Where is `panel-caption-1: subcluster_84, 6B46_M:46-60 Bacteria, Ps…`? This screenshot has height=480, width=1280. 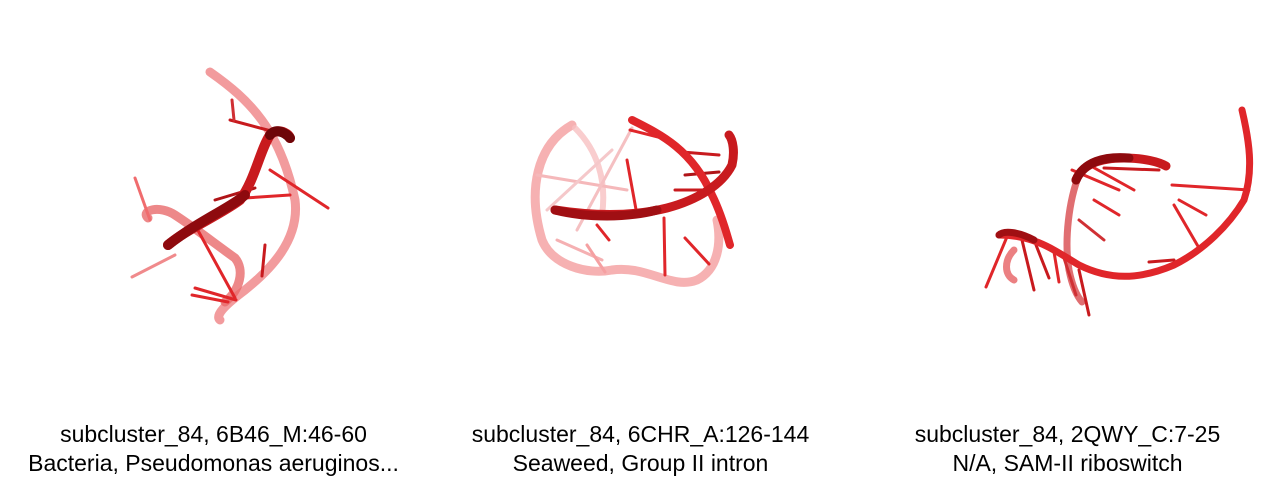 panel-caption-1: subcluster_84, 6B46_M:46-60 Bacteria, Ps… is located at coordinates (213, 449).